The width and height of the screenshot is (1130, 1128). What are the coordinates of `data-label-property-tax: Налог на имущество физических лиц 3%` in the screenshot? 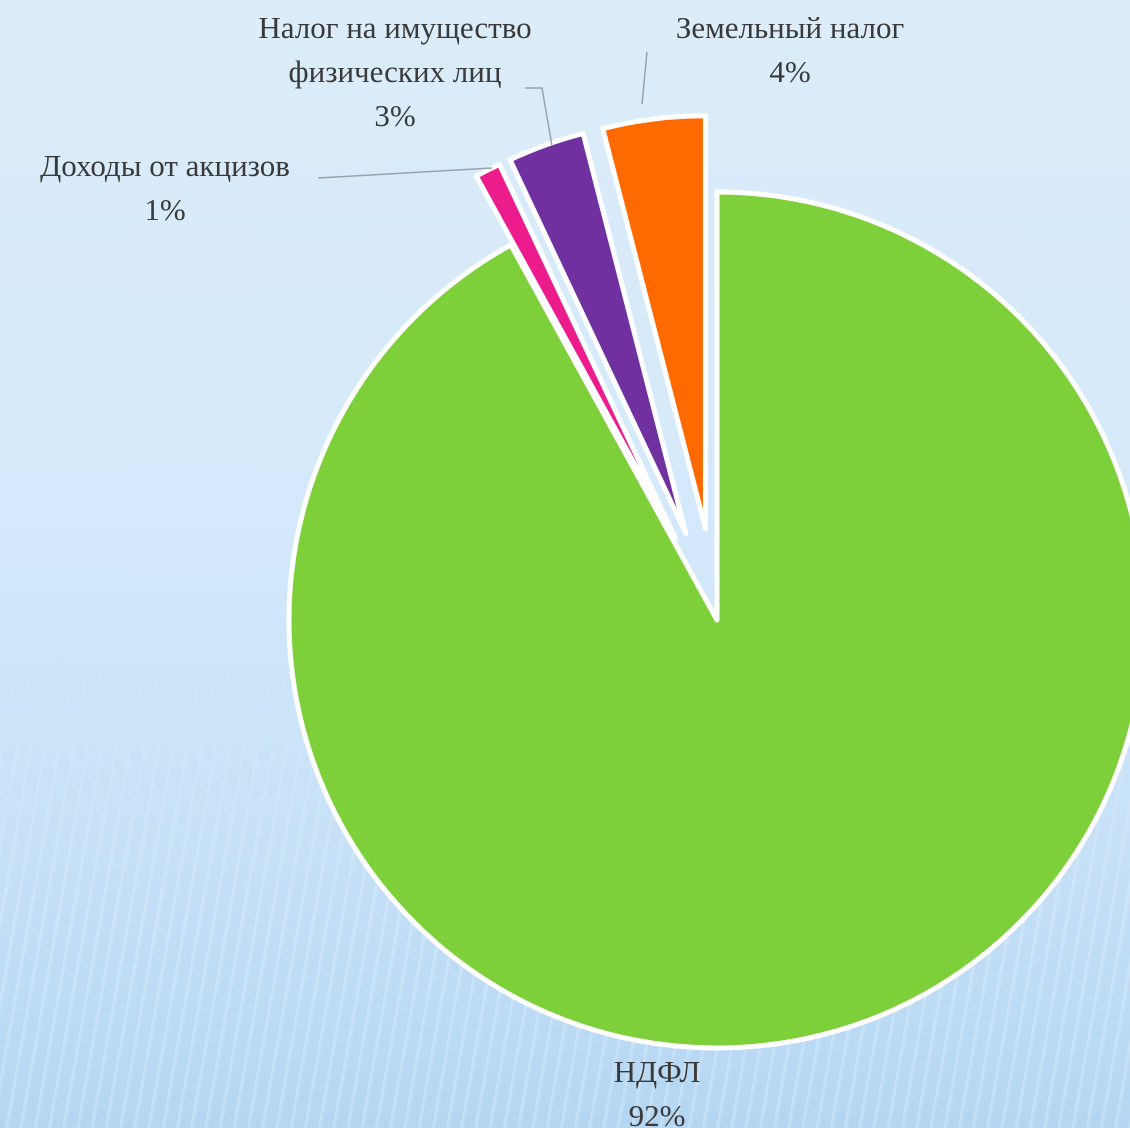 It's located at (394, 71).